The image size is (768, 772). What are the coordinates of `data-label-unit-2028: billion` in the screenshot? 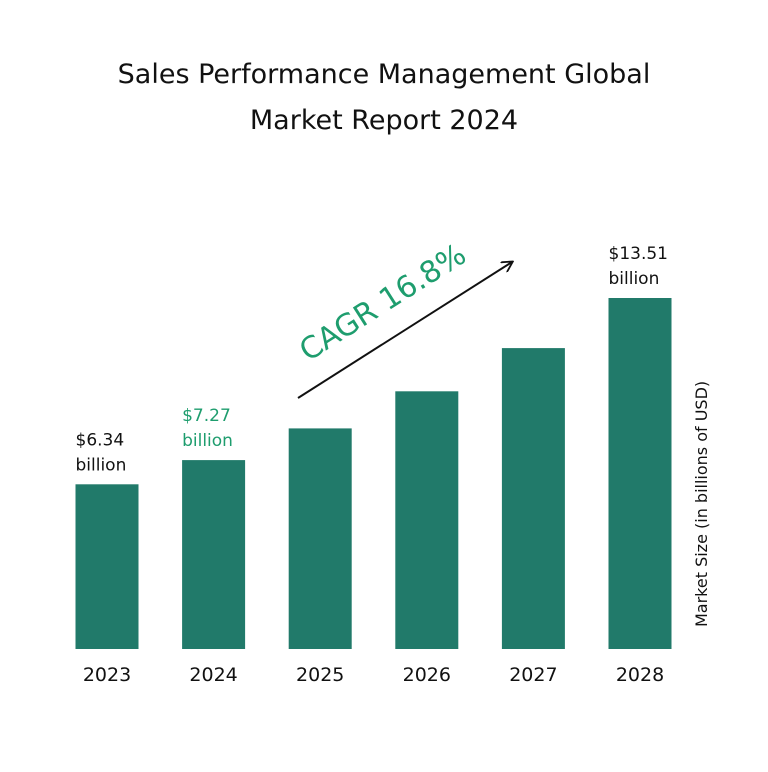 It's located at (634, 279).